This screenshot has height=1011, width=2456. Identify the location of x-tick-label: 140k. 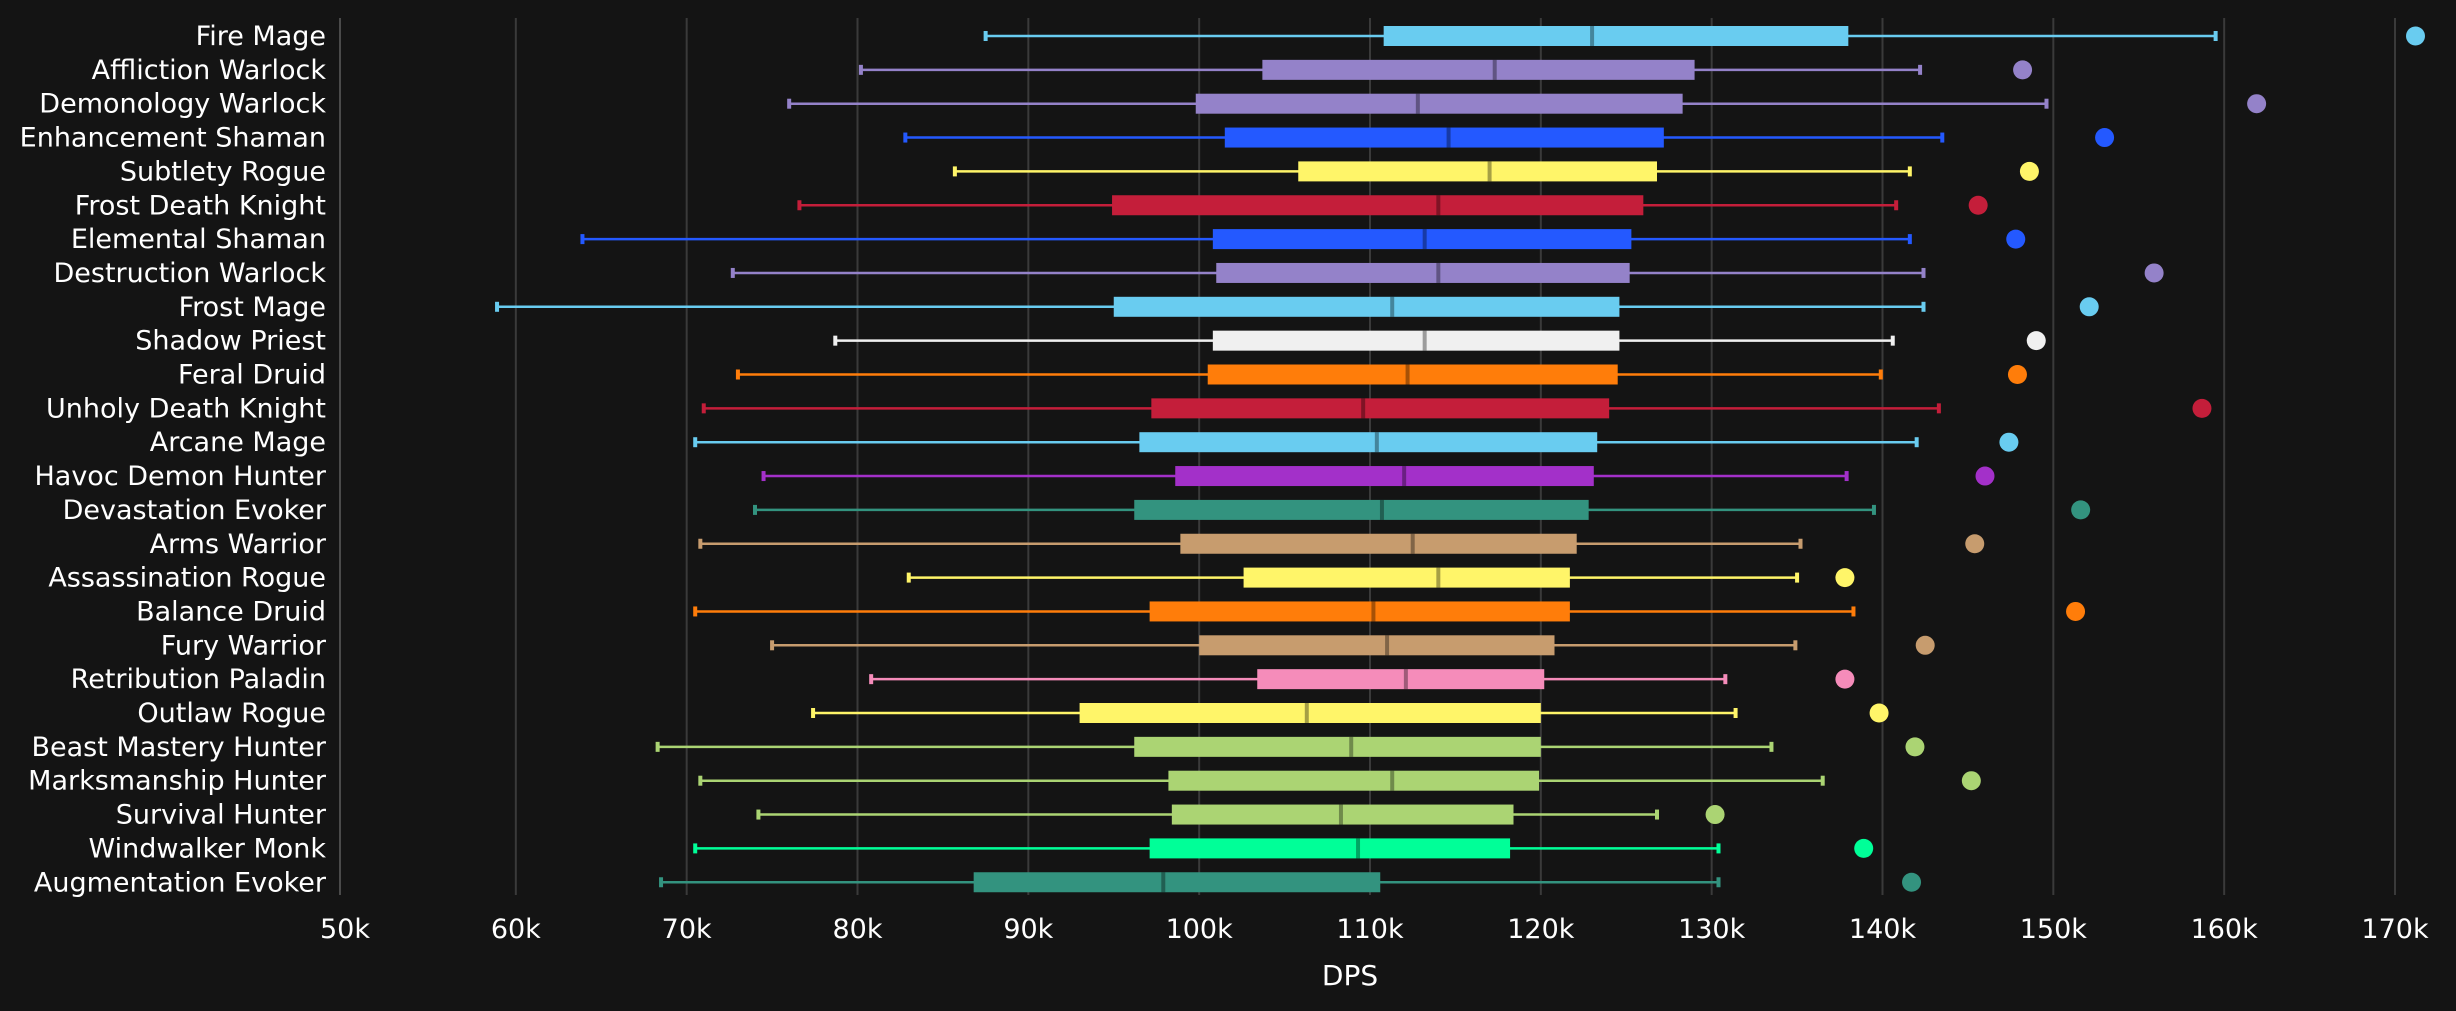
(1883, 929).